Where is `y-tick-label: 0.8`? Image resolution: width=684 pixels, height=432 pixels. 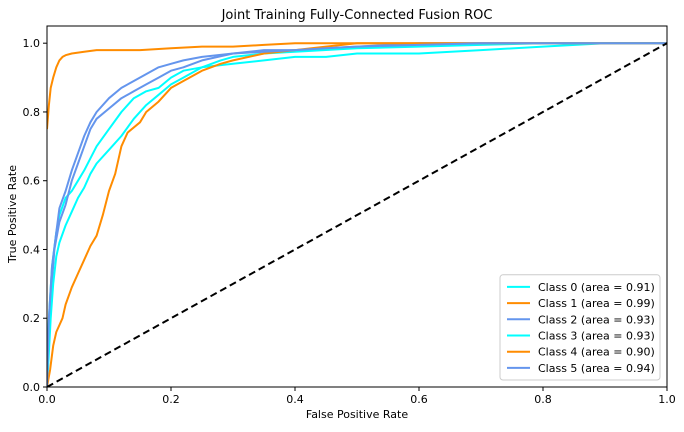
y-tick-label: 0.8 is located at coordinates (32, 112).